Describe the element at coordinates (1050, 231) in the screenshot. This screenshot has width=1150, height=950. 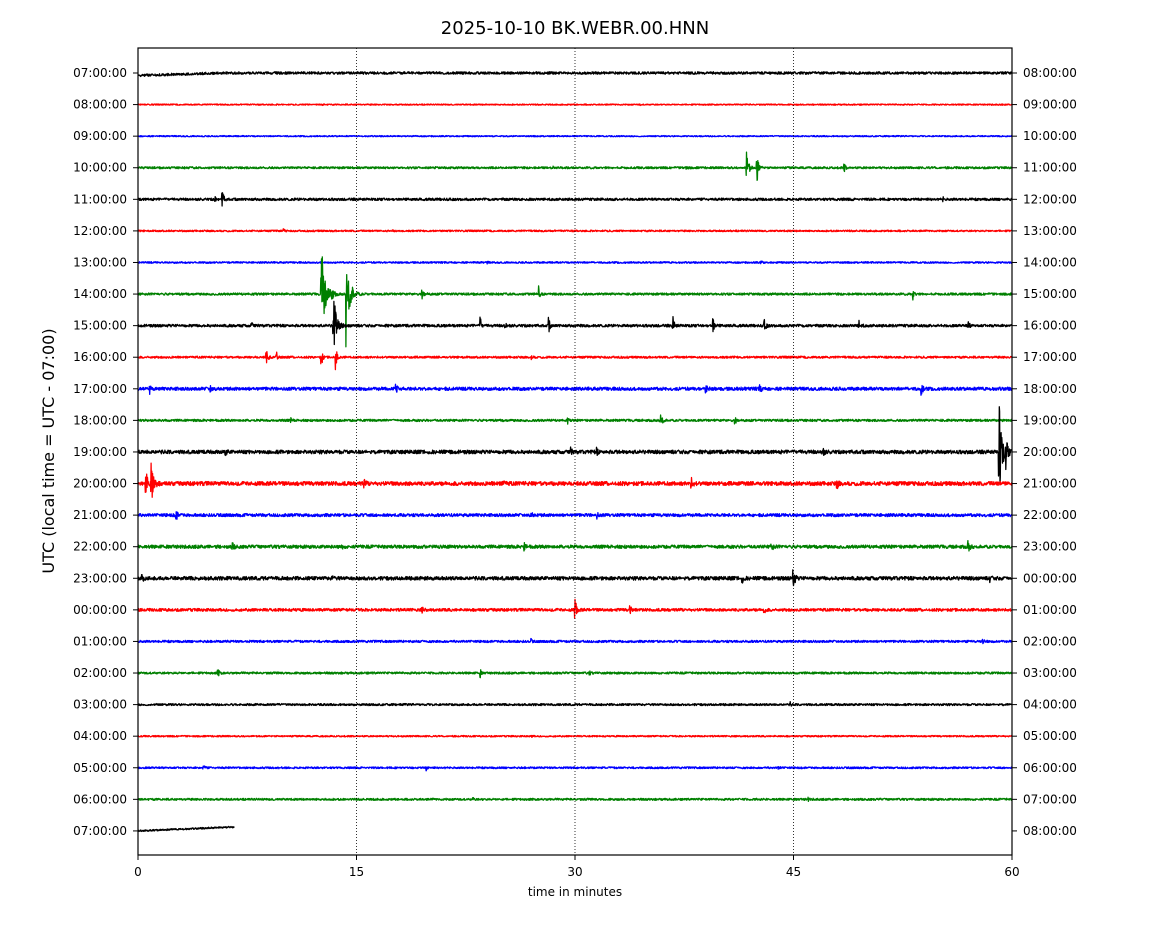
I see `y-tick-label-right: 13:00:00` at that location.